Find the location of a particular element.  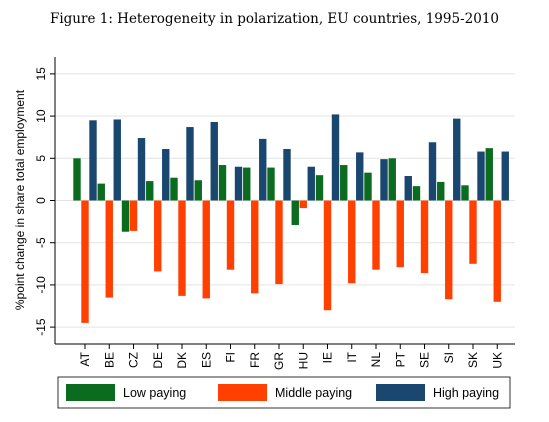

bar-cz-middle-paying is located at coordinates (133, 215).